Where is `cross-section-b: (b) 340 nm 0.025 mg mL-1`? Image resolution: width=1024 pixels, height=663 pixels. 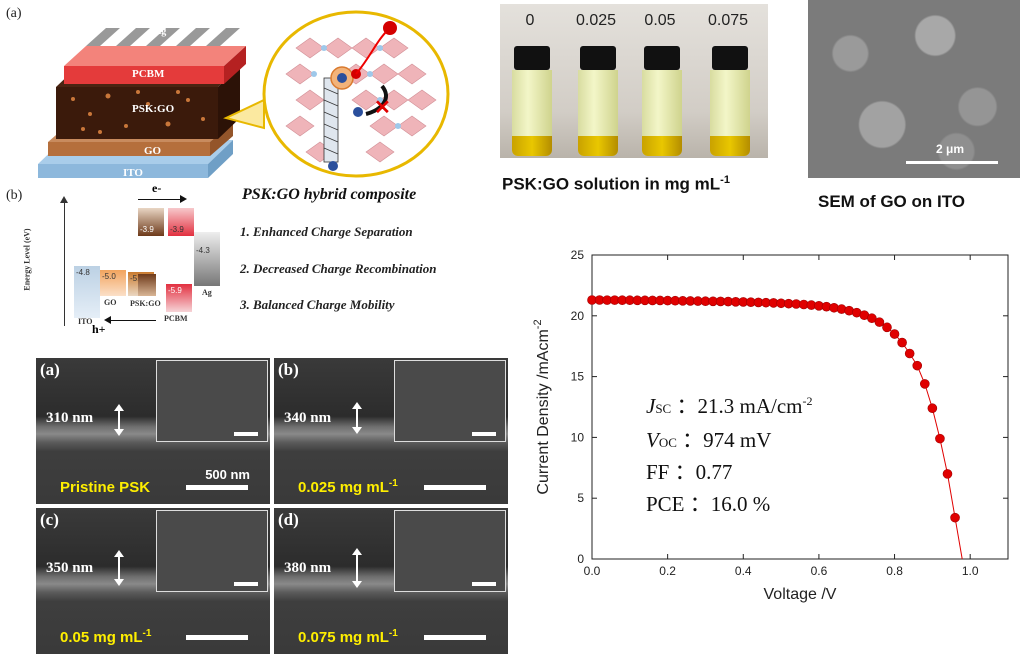 cross-section-b: (b) 340 nm 0.025 mg mL-1 is located at coordinates (391, 431).